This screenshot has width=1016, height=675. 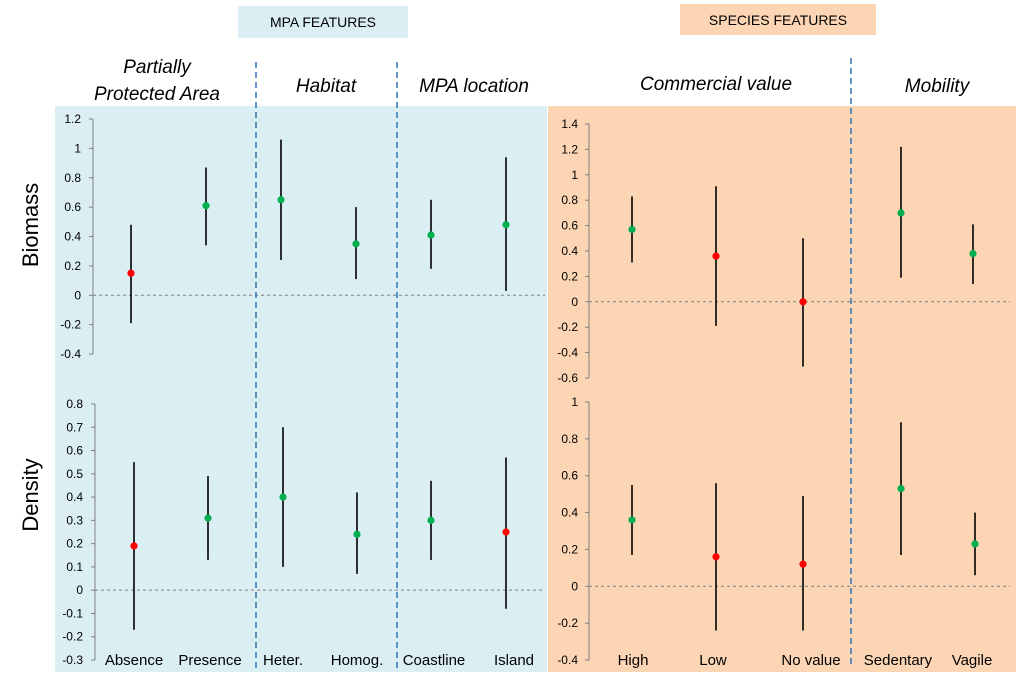 What do you see at coordinates (74, 427) in the screenshot?
I see `y-tick-label: 0.7` at bounding box center [74, 427].